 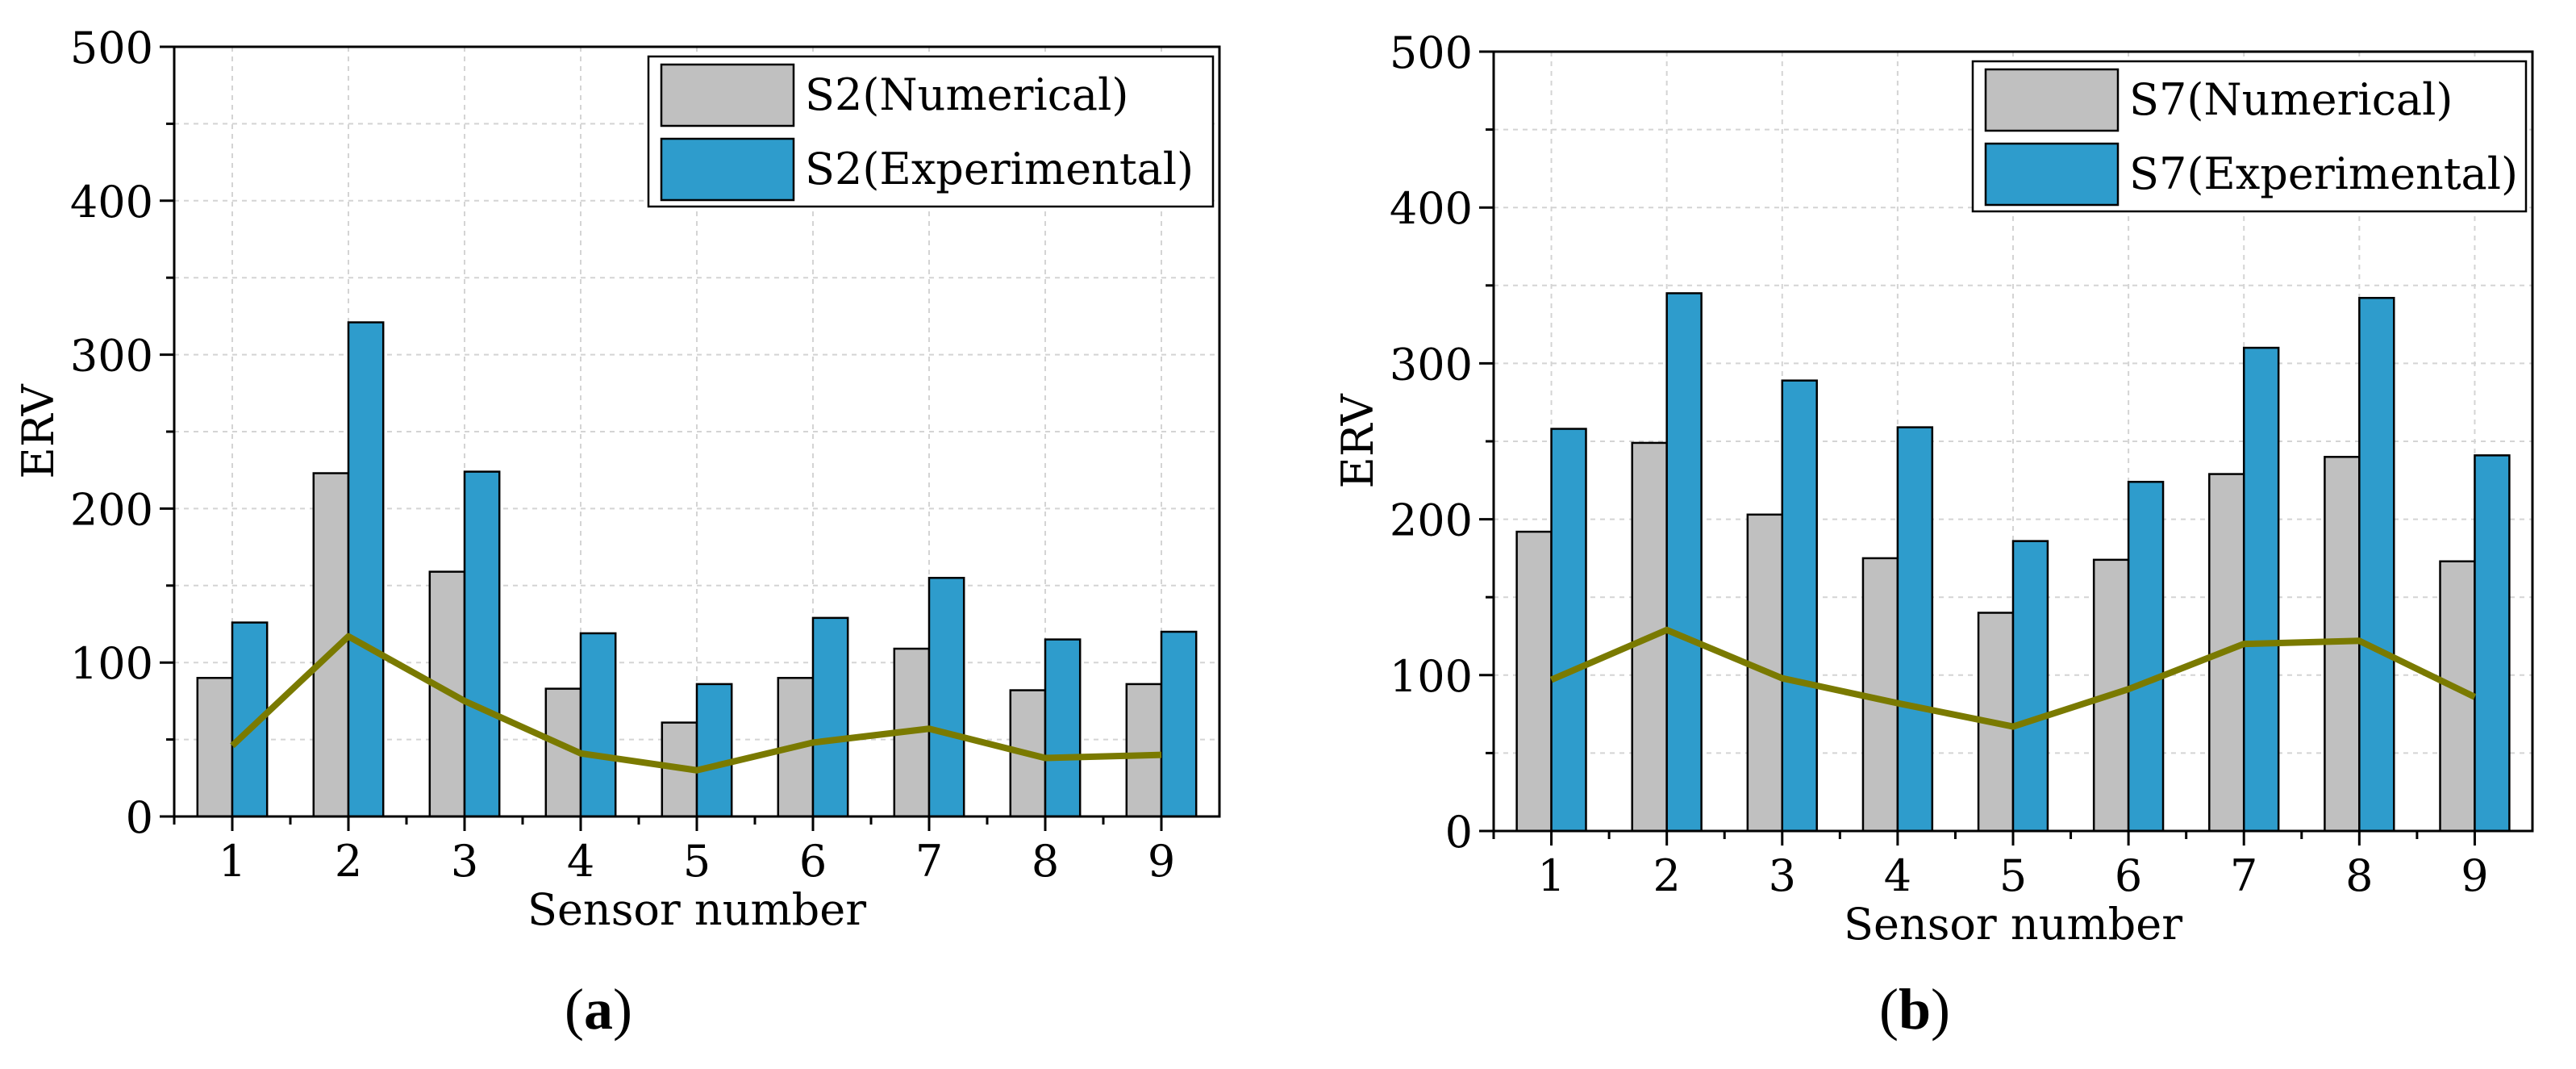 I want to click on legend-label-experimental: S2(Experimental), so click(x=999, y=169).